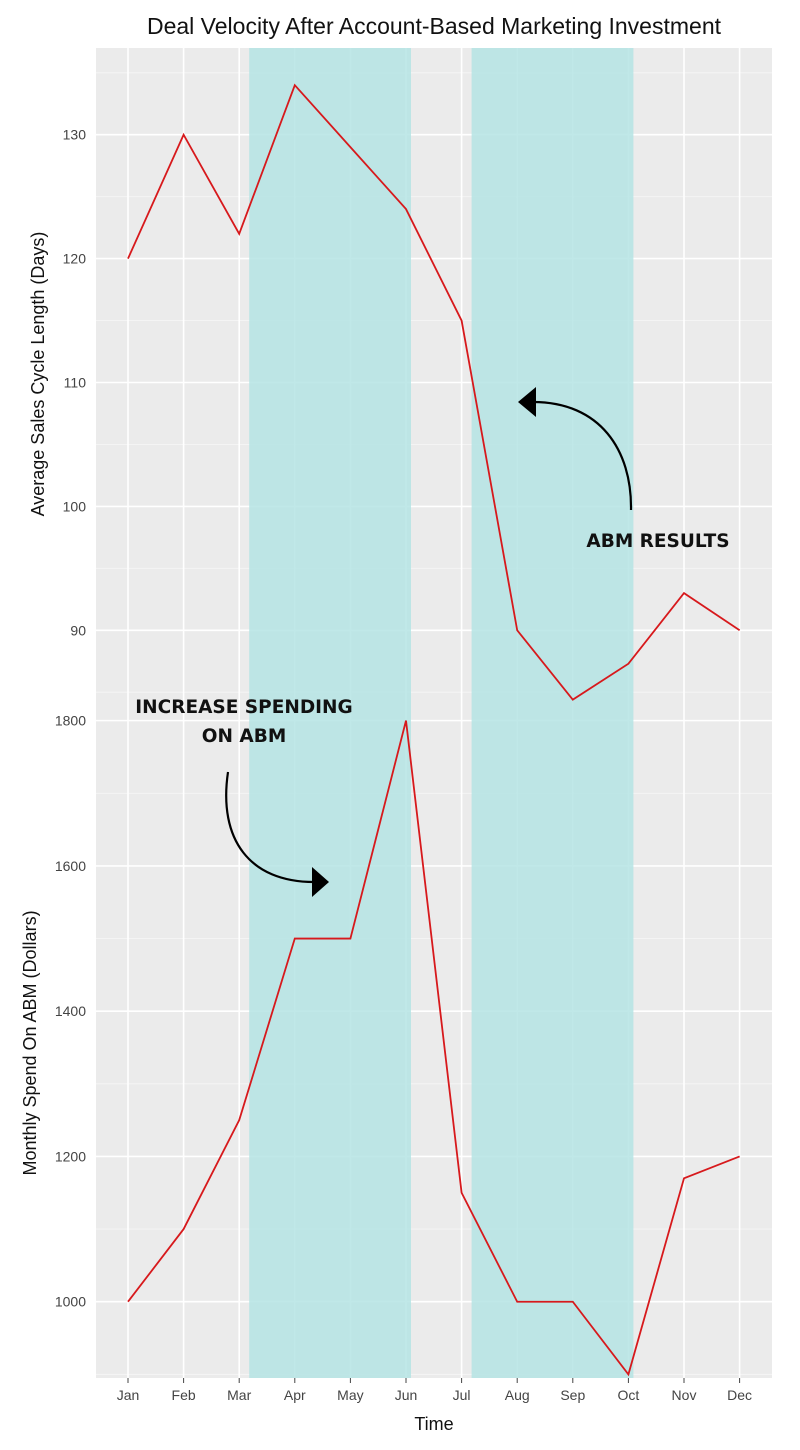 The height and width of the screenshot is (1450, 800). Describe the element at coordinates (657, 541) in the screenshot. I see `annotation-abm-results-label: ABM RESULTS` at that location.